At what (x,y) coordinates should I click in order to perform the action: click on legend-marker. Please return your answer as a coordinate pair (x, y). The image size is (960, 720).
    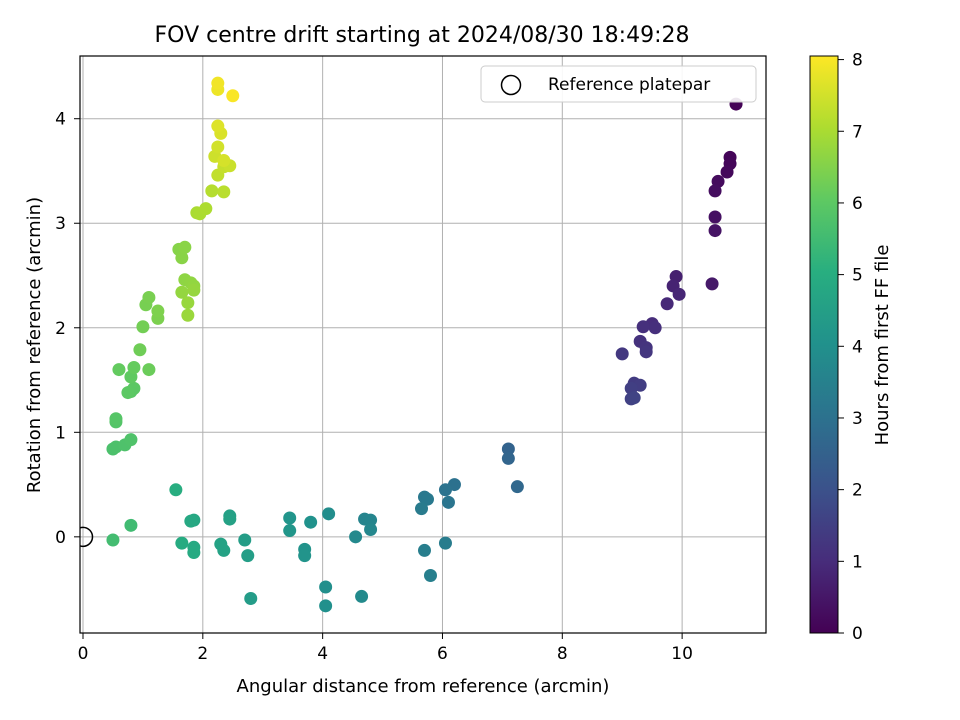
    Looking at the image, I should click on (511, 85).